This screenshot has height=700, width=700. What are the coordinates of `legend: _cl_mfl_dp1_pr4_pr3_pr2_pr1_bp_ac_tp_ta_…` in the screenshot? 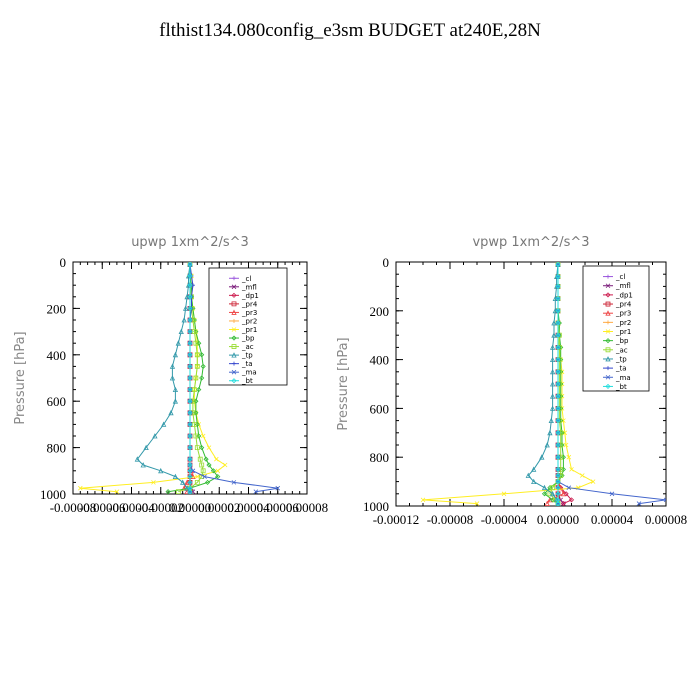 It's located at (248, 326).